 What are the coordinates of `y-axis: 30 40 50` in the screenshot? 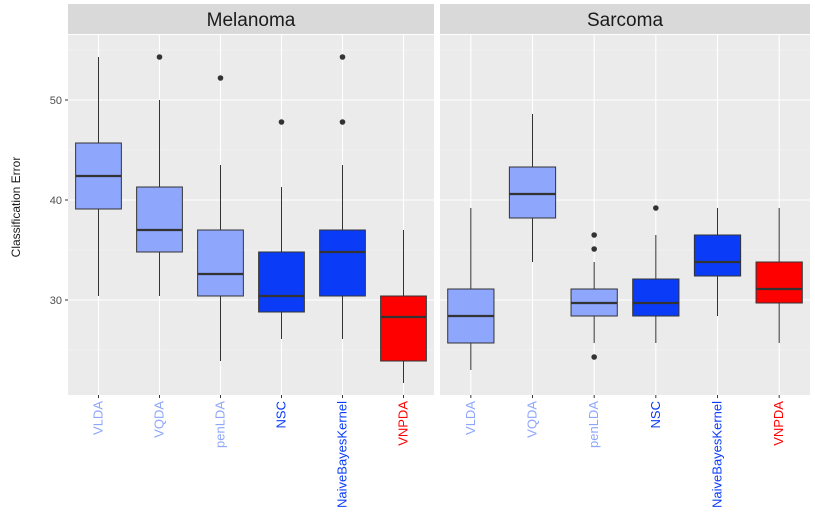 It's located at (59, 201).